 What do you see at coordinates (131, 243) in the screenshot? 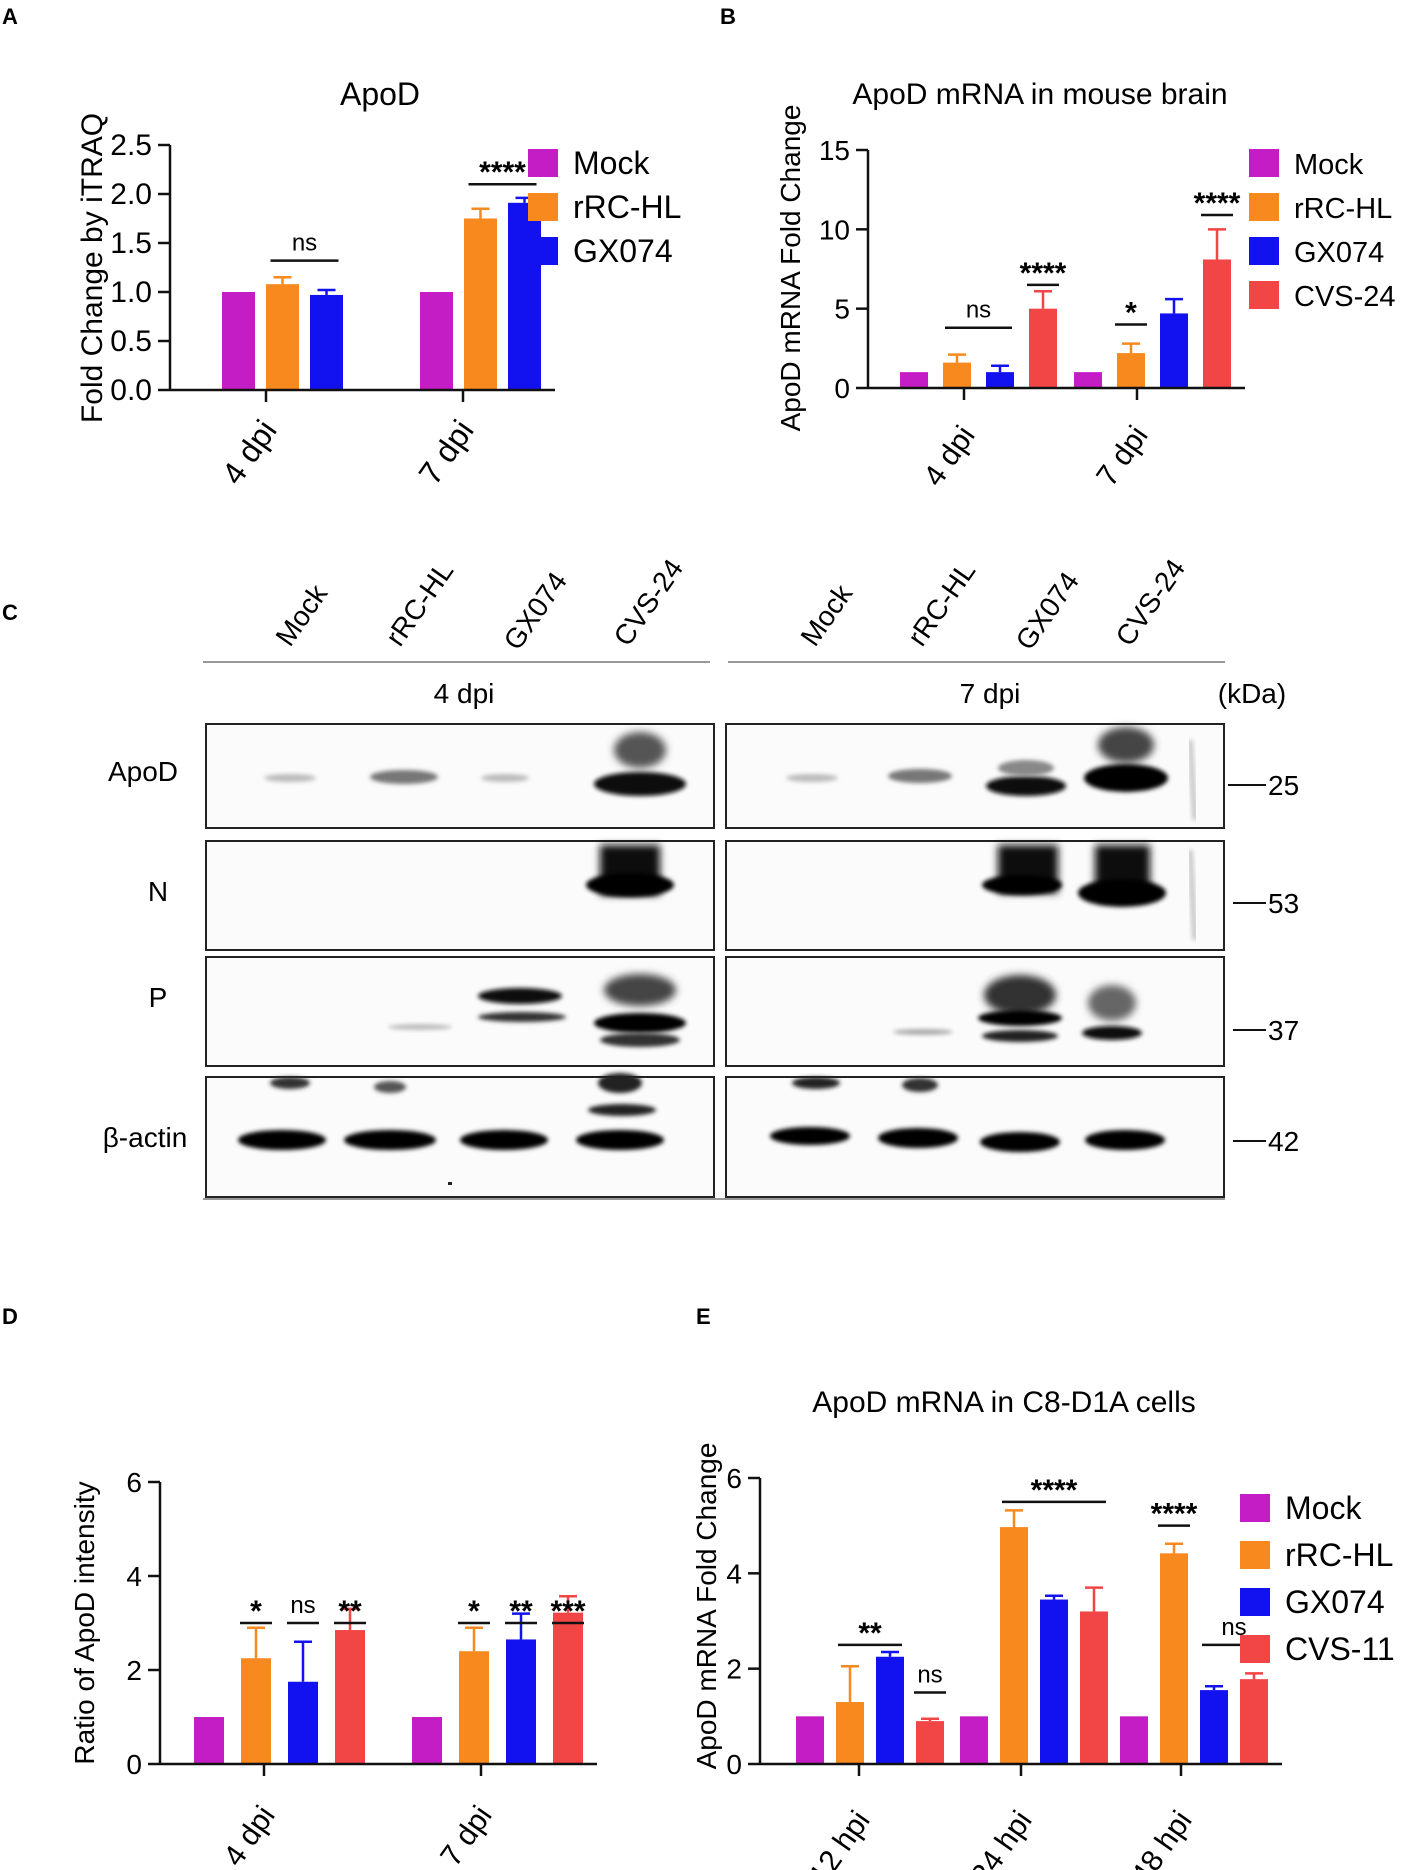
I see `y-tick-label: 1.5` at bounding box center [131, 243].